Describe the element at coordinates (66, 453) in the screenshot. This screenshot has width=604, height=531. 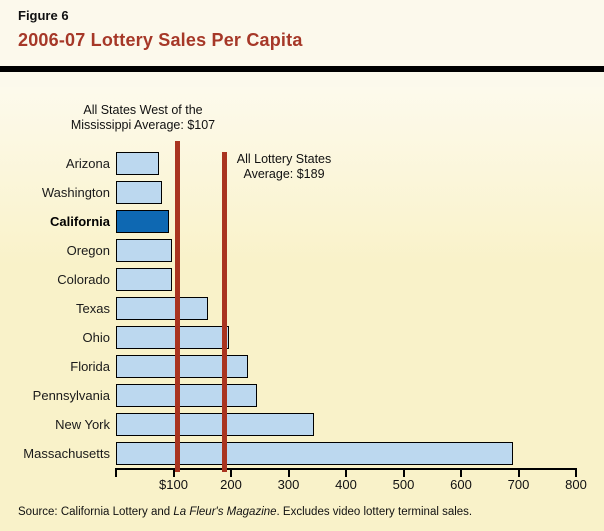
I see `bar-label: Massachusetts` at that location.